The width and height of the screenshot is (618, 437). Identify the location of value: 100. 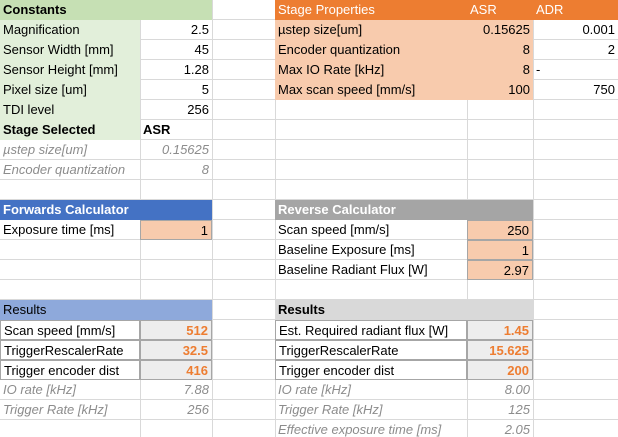
(500, 90).